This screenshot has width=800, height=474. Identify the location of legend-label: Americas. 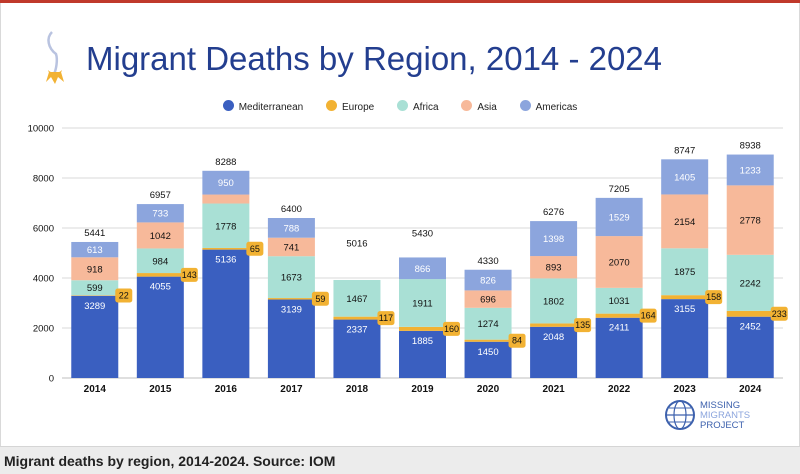
(556, 107).